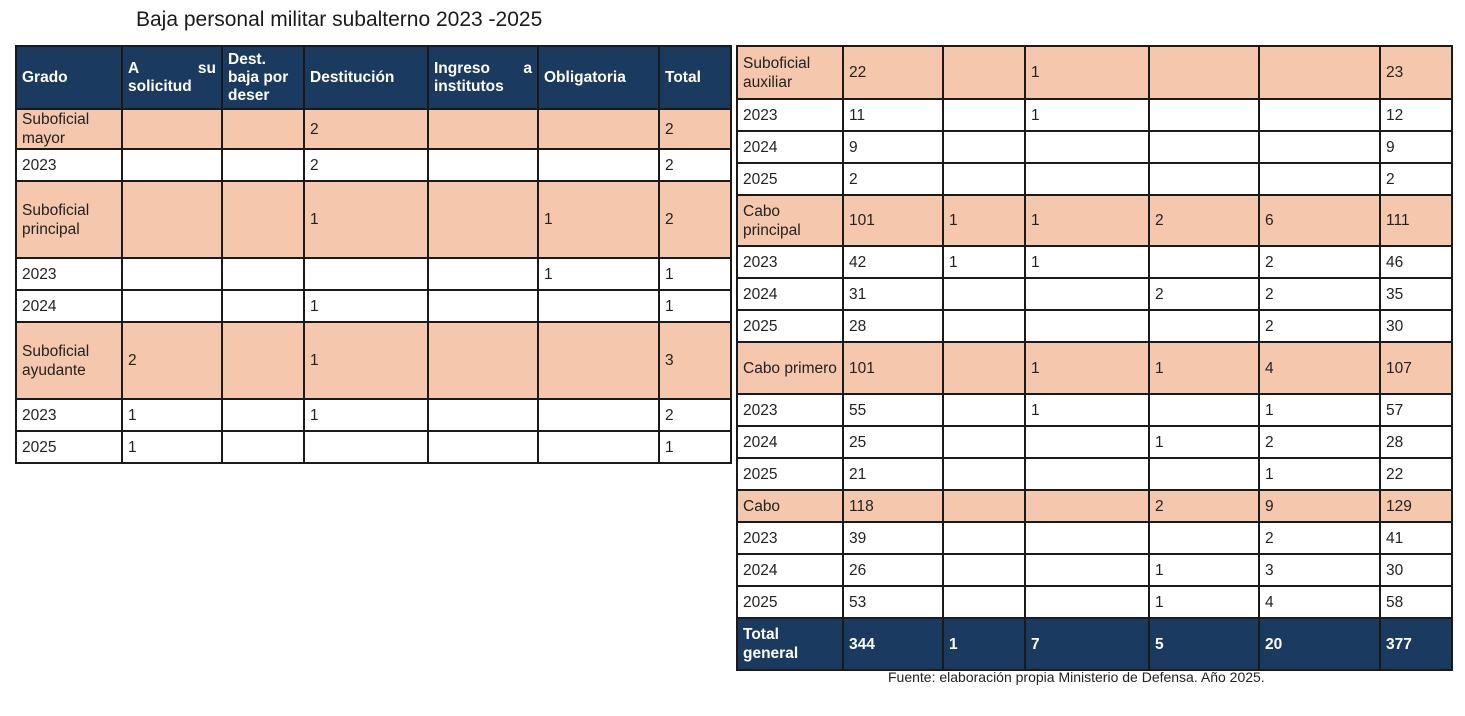  Describe the element at coordinates (69, 129) in the screenshot. I see `row-label-cell: Suboficial mayor` at that location.